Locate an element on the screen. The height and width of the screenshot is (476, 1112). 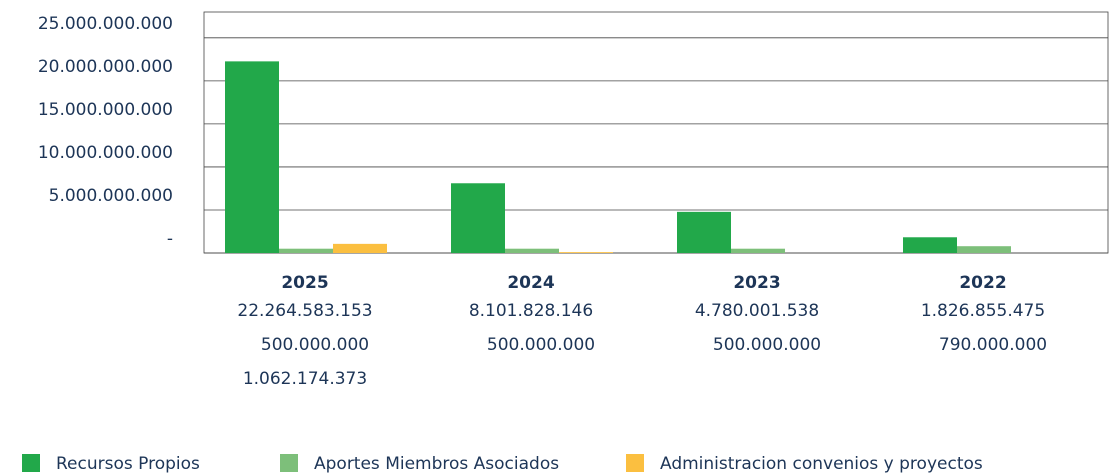
y-tick-label: 15.000.000.000 is located at coordinates (105, 110).